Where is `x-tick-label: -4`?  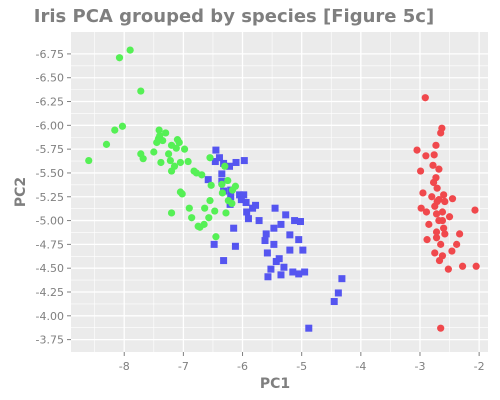 x-tick-label: -4 is located at coordinates (360, 366).